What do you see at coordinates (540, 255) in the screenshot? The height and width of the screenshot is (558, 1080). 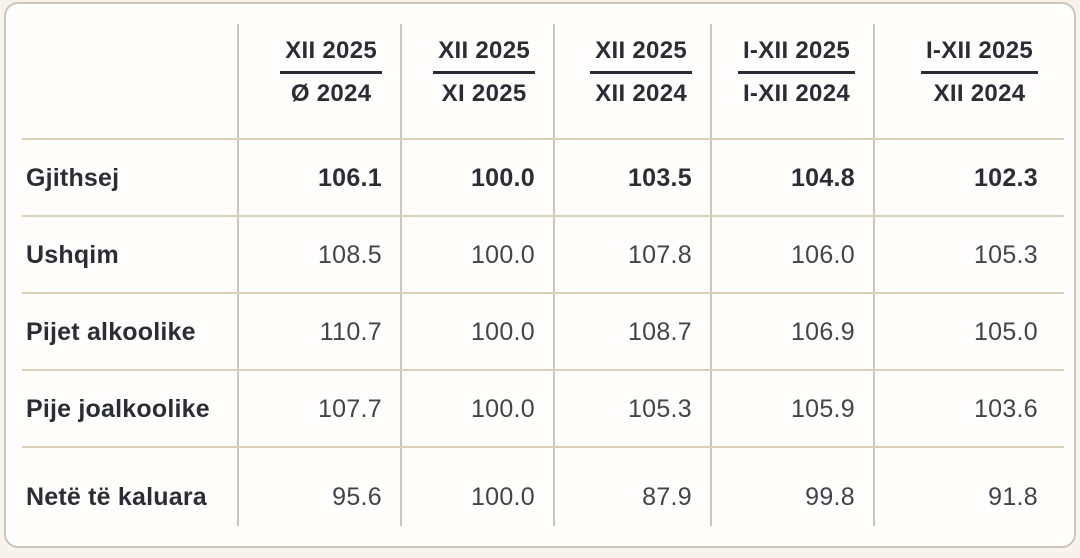 I see `table-row-ushqim: Ushqim 108.5 100.0 107.8 106.0 105.3` at bounding box center [540, 255].